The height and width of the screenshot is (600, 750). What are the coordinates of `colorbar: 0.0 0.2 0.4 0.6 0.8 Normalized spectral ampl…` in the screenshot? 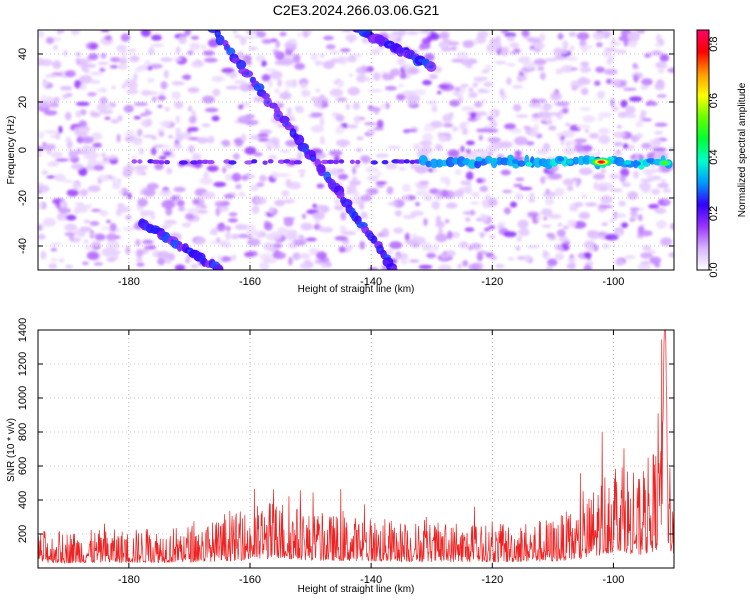 It's located at (722, 153).